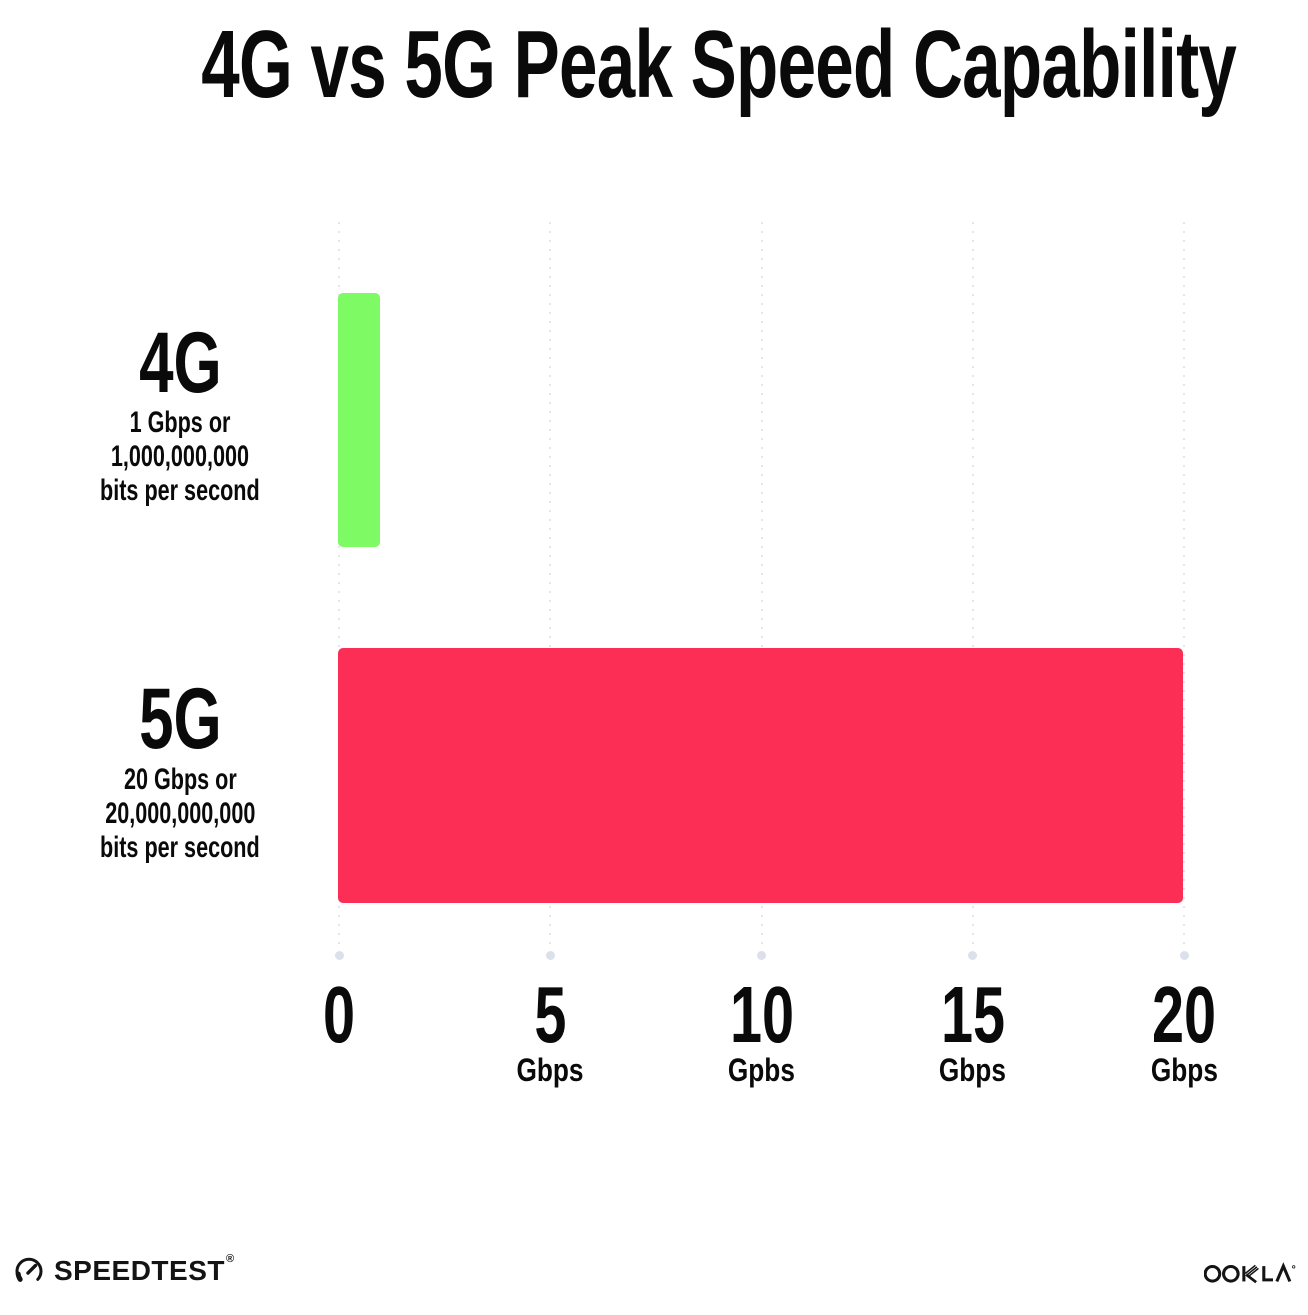  Describe the element at coordinates (339, 1014) in the screenshot. I see `x-tick-0-value: 0` at that location.